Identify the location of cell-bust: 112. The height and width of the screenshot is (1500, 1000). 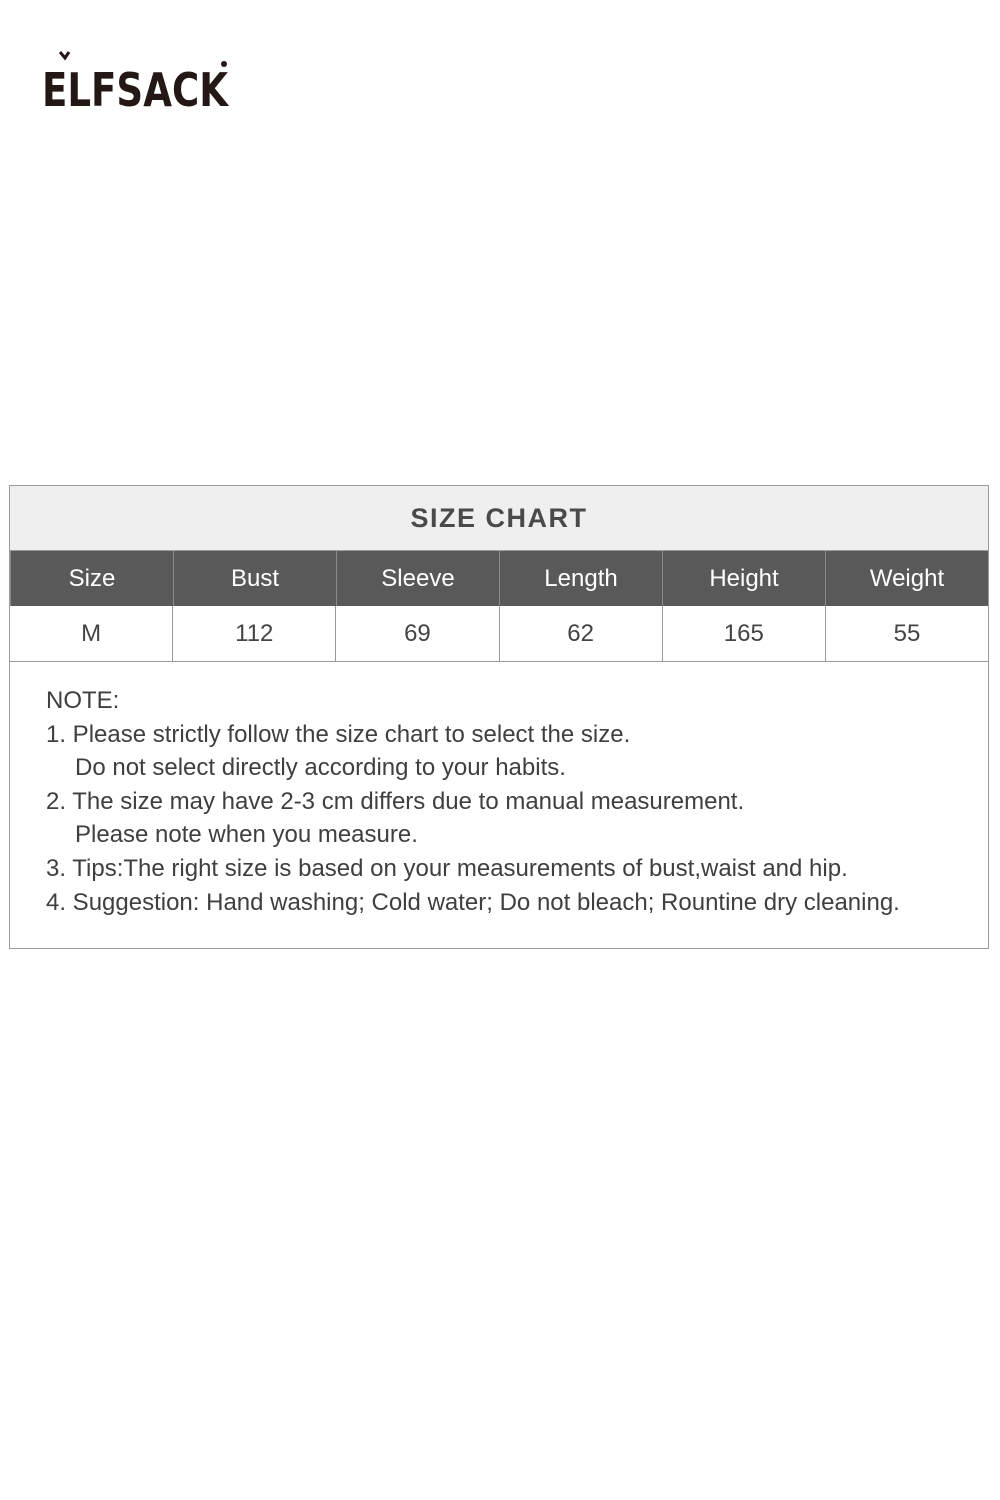
(253, 633).